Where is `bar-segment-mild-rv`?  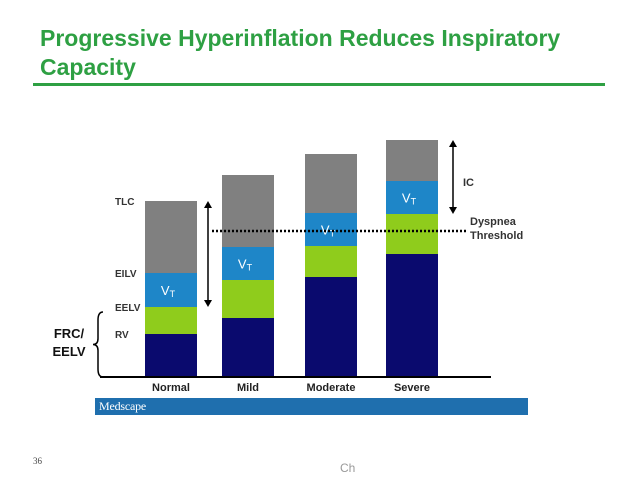 bar-segment-mild-rv is located at coordinates (248, 347).